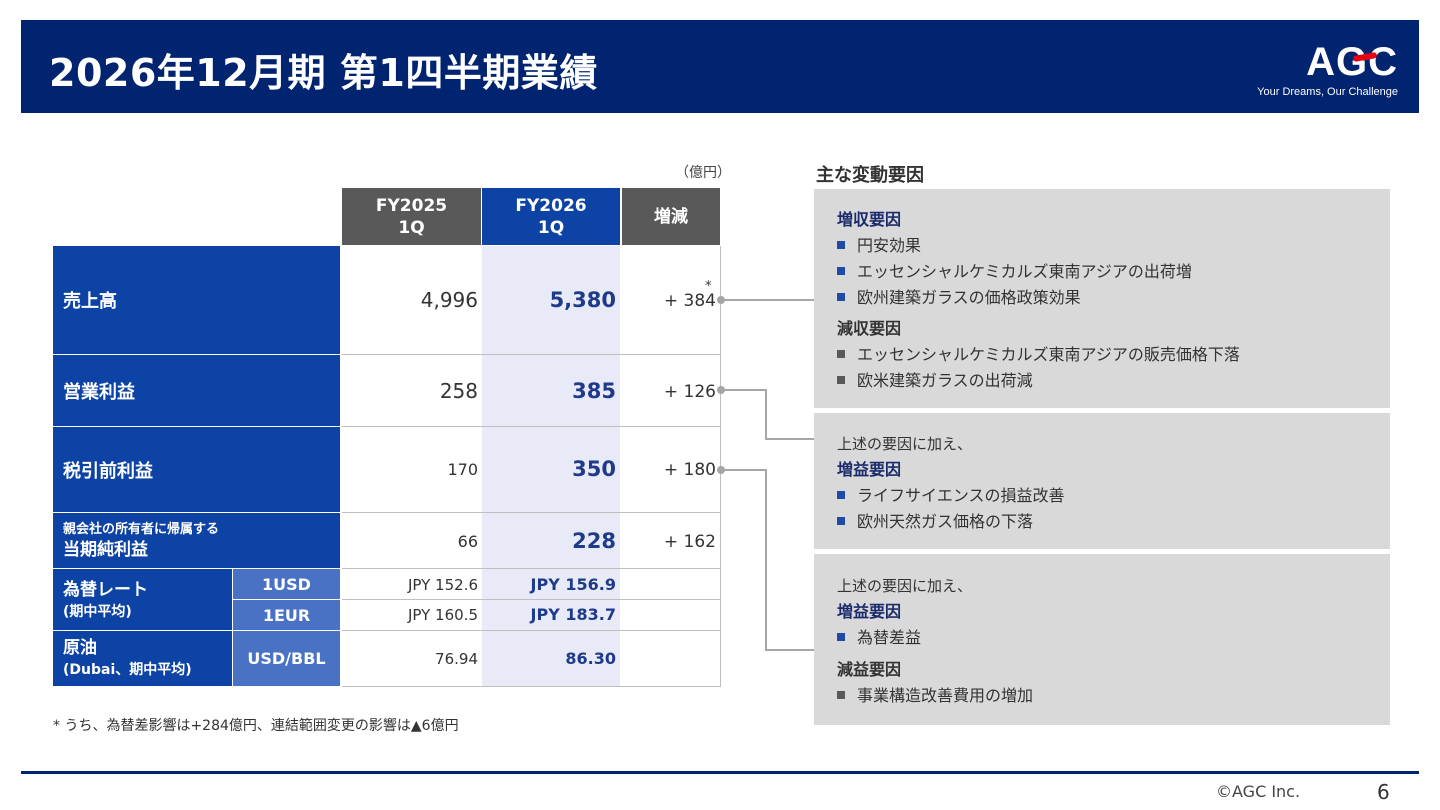  I want to click on pretax-intro: 上述の要因に加え、, so click(905, 586).